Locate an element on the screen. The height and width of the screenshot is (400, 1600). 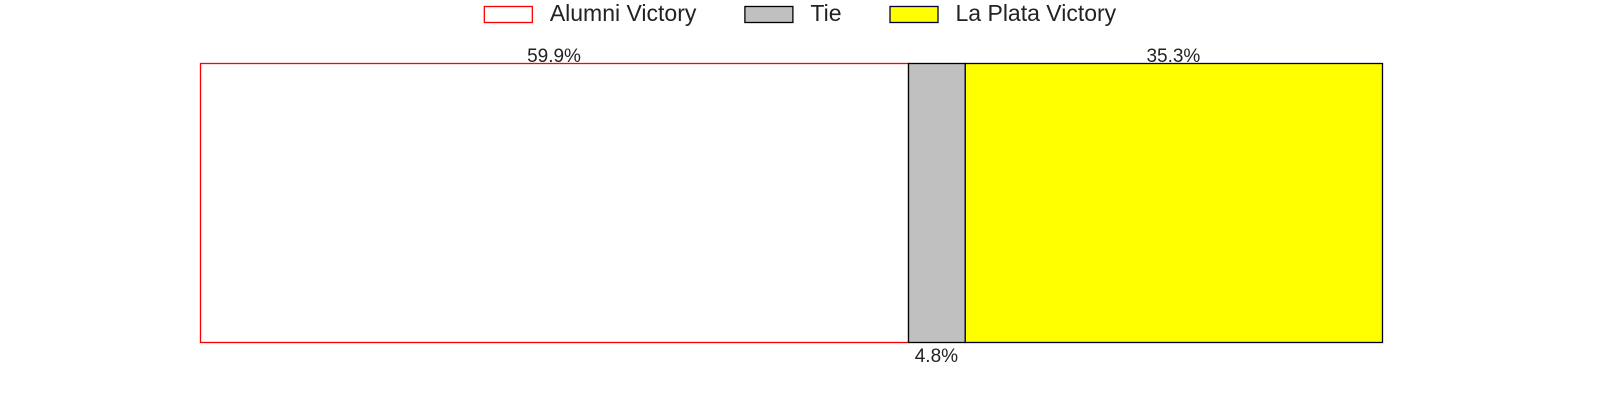
legend-swatch-alumni-victory is located at coordinates (508, 14).